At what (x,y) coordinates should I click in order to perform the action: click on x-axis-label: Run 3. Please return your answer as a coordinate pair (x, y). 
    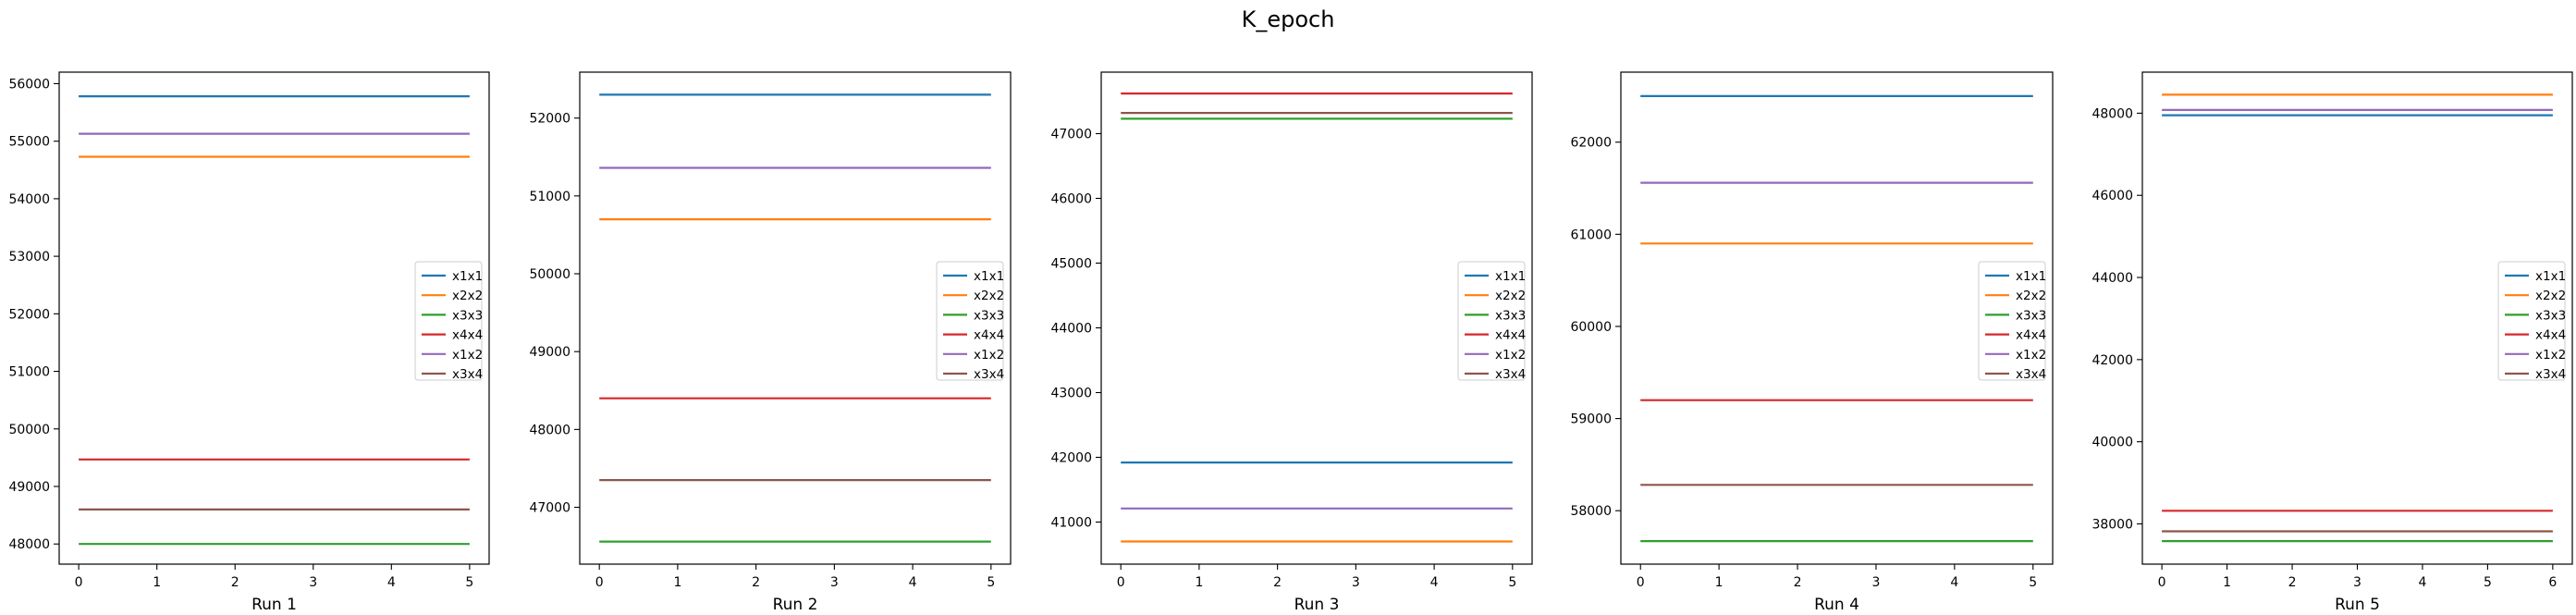
    Looking at the image, I should click on (1317, 605).